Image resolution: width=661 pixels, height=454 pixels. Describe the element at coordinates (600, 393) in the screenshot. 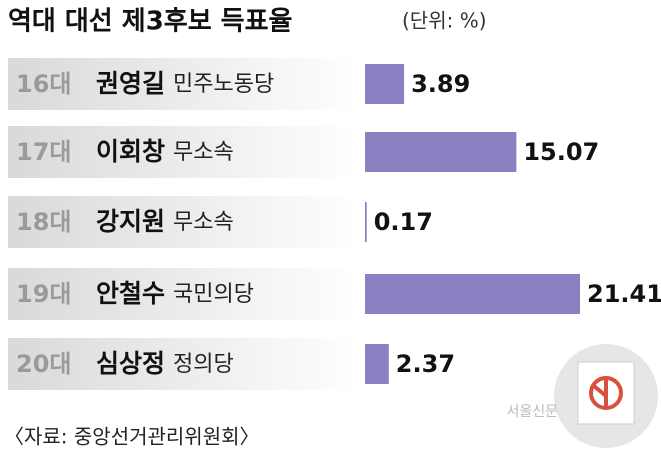

I see `logo-stamp-mark` at that location.